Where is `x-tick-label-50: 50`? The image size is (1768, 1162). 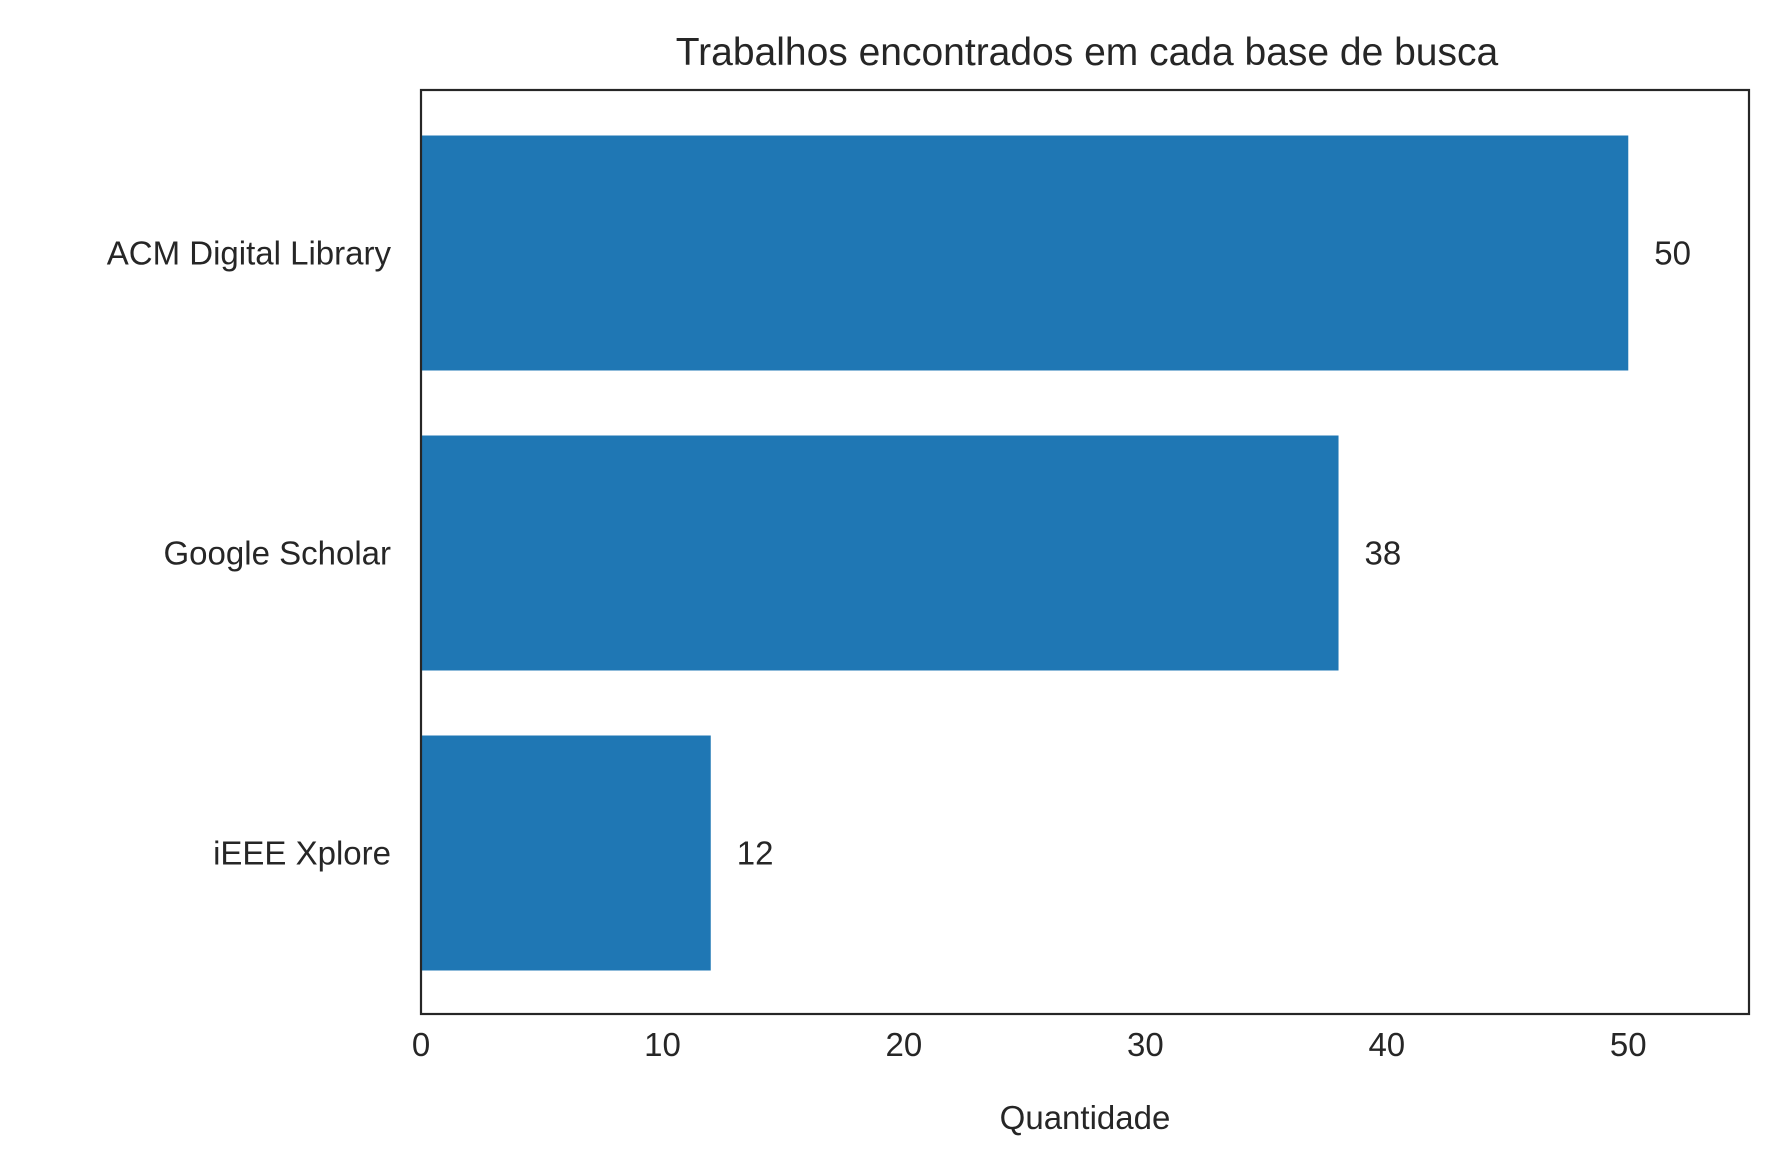 x-tick-label-50: 50 is located at coordinates (1628, 1044).